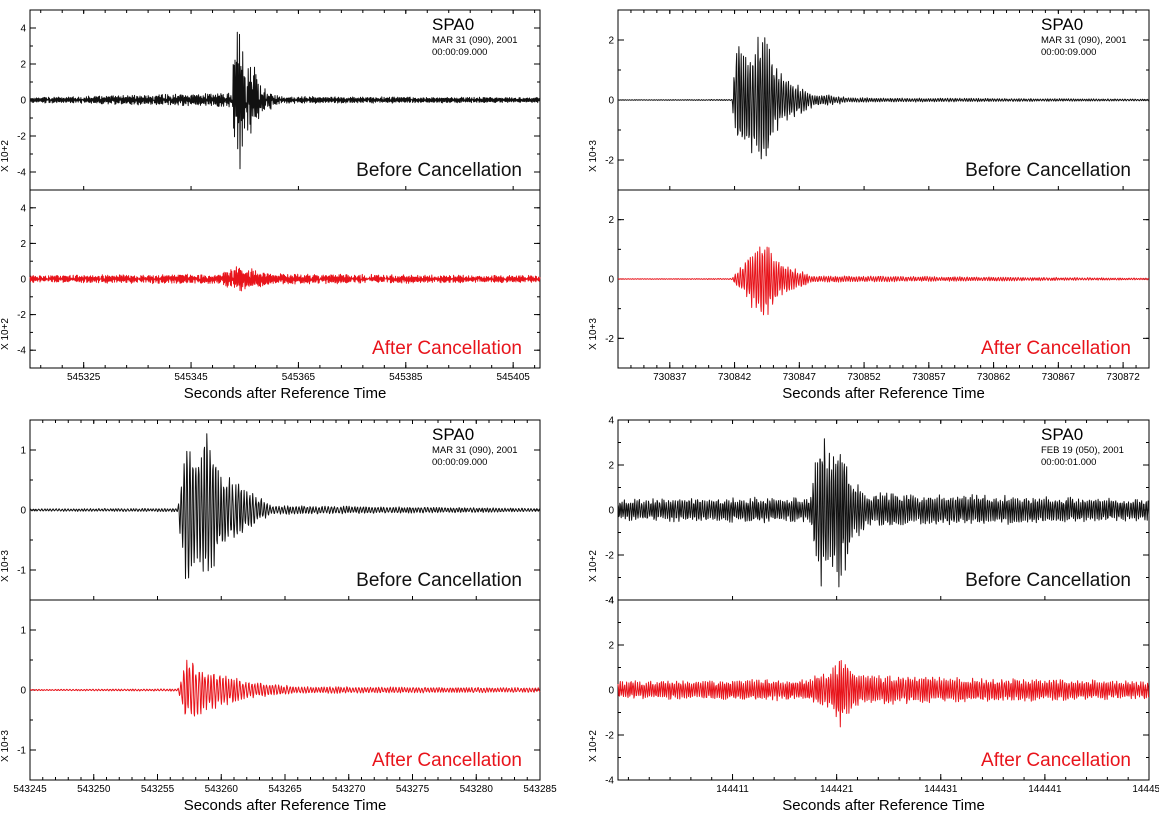  Describe the element at coordinates (513, 377) in the screenshot. I see `x-tick-label: 545405` at that location.